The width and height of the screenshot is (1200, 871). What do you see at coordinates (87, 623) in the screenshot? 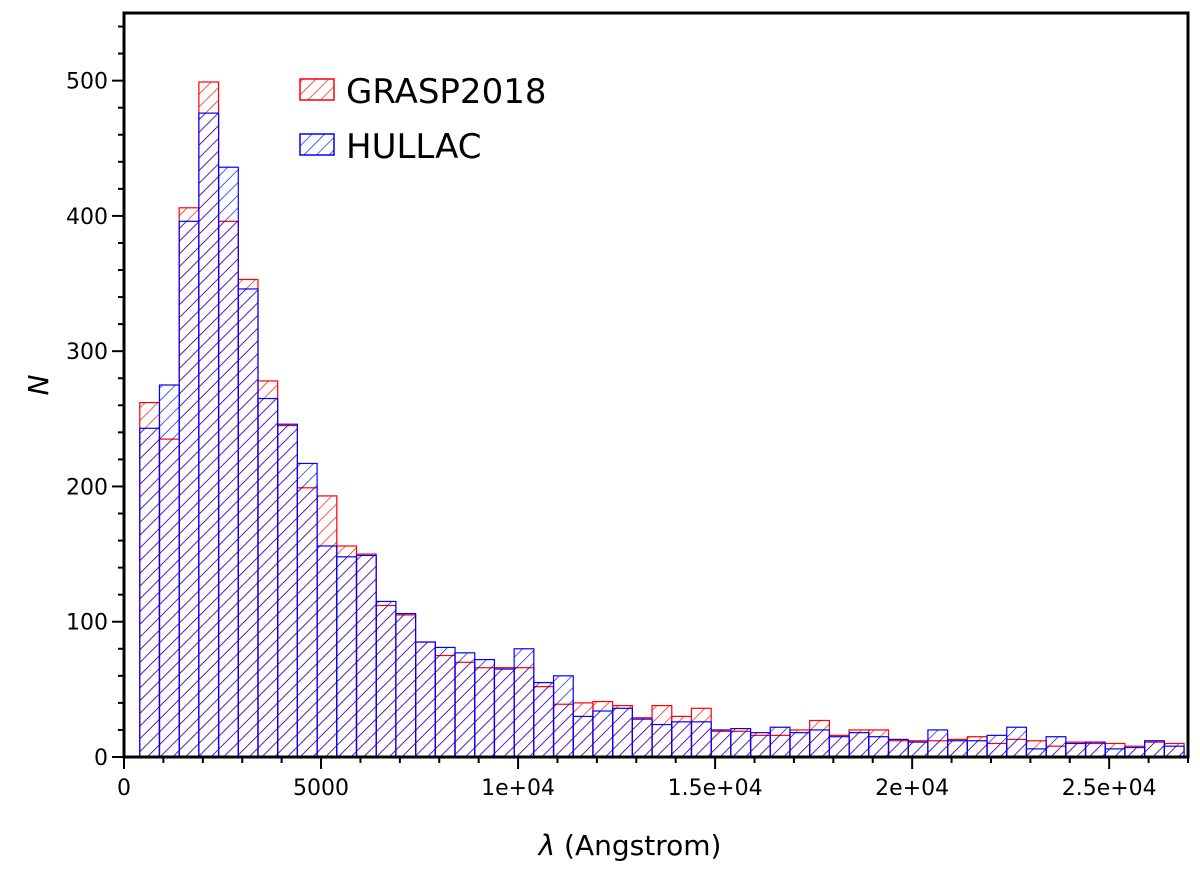
I see `y-tick-label: 100` at bounding box center [87, 623].